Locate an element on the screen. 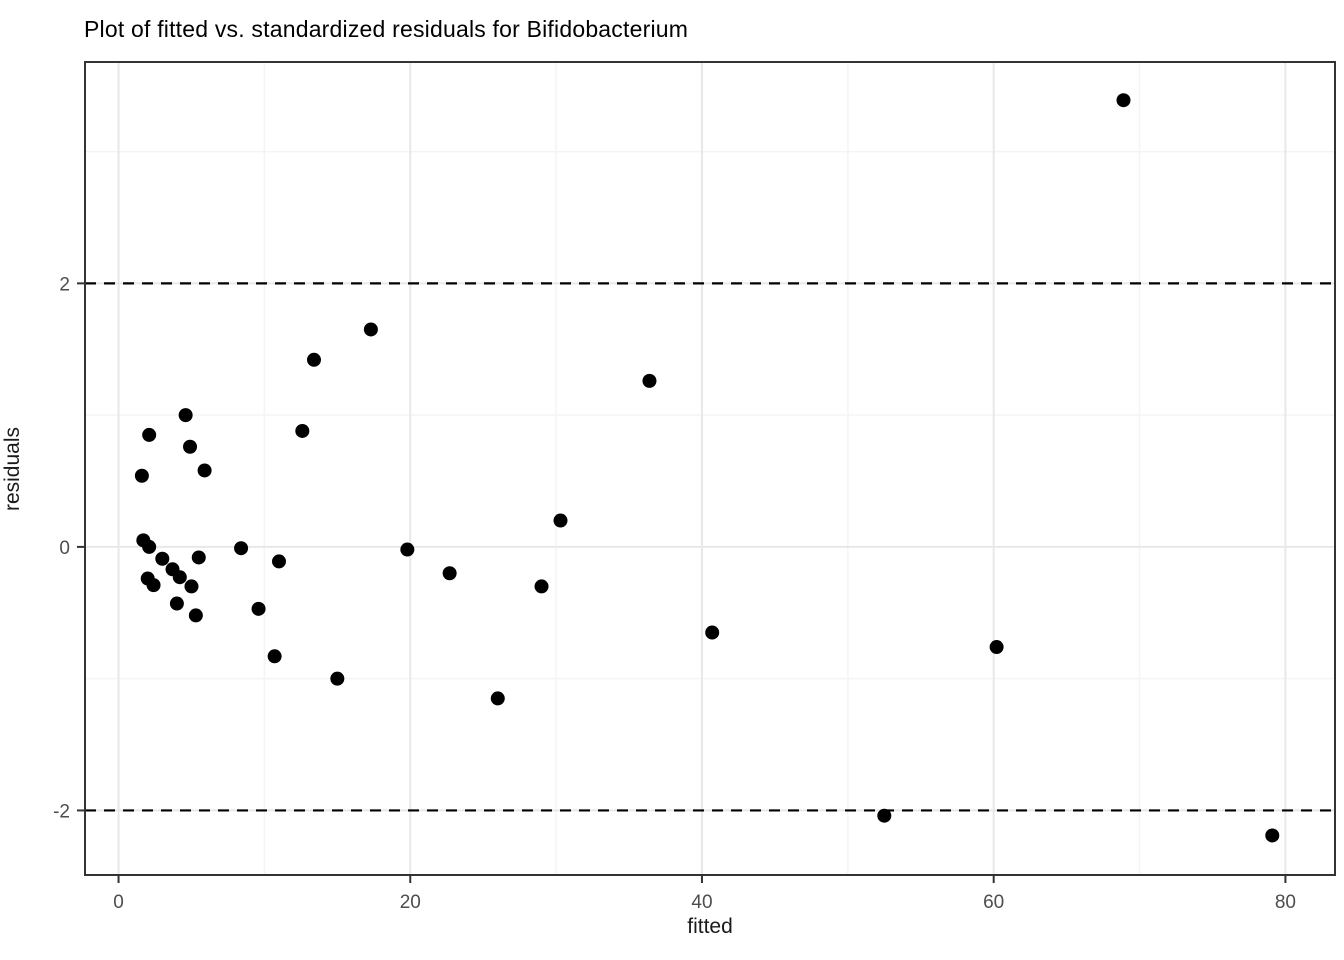 The image size is (1344, 960). x-tick-label: 80 is located at coordinates (1285, 902).